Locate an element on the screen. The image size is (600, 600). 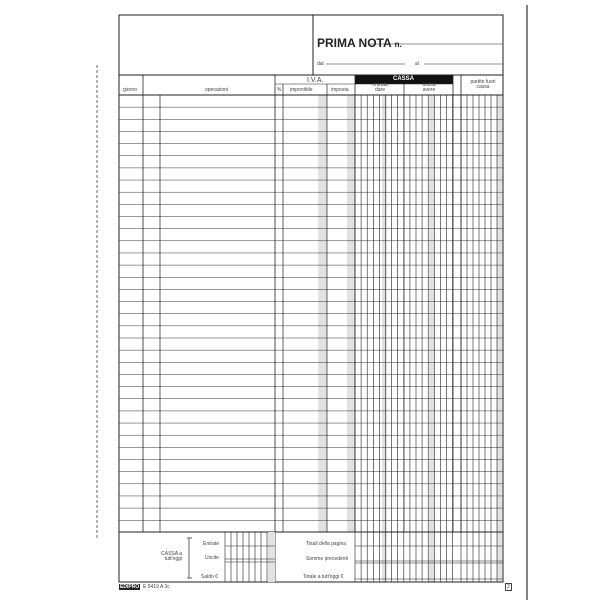
col-off-cash: partite fuori cassa is located at coordinates (483, 84).